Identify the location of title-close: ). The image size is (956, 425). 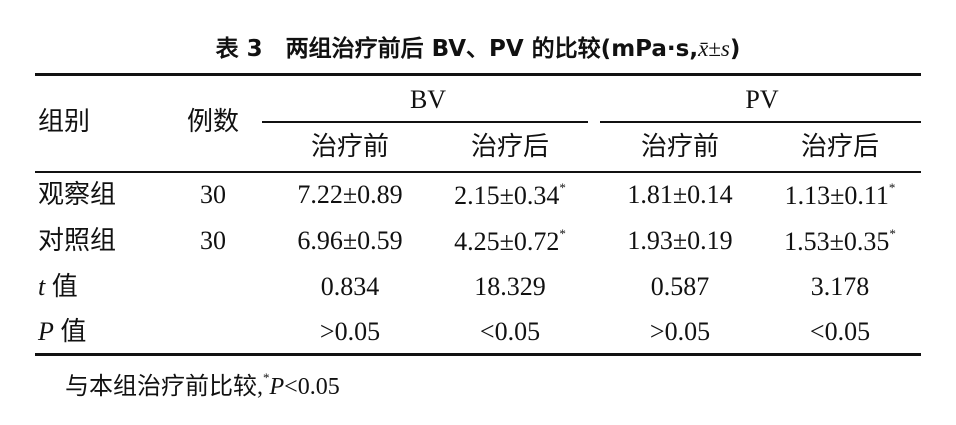
(735, 49).